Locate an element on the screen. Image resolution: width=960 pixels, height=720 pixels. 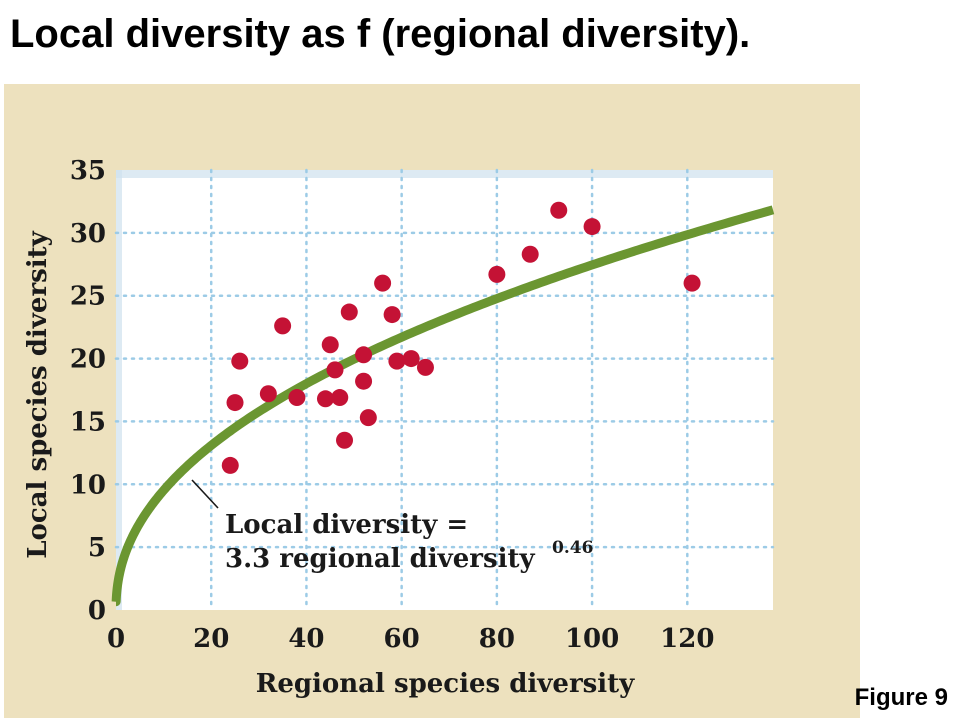
y-tick-label: 10 is located at coordinates (88, 485).